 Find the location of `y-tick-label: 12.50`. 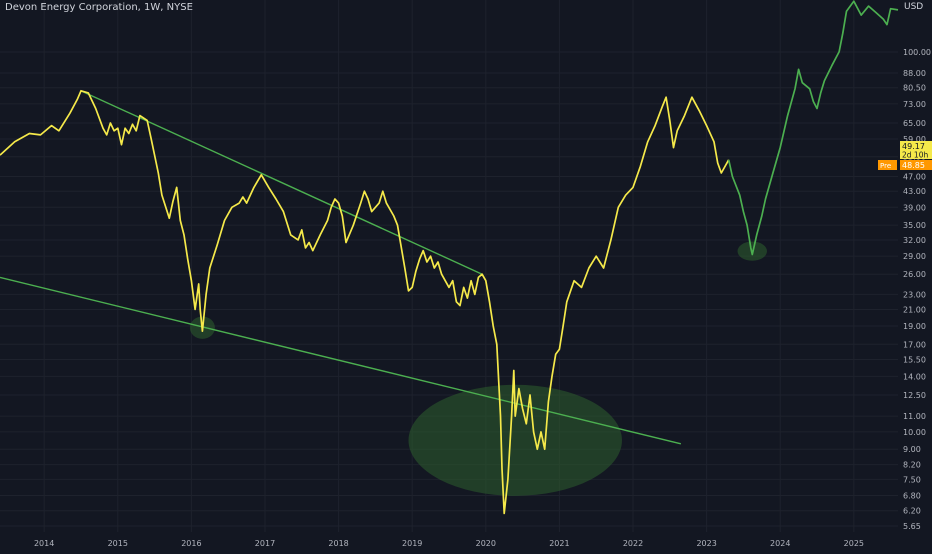

y-tick-label: 12.50 is located at coordinates (914, 395).